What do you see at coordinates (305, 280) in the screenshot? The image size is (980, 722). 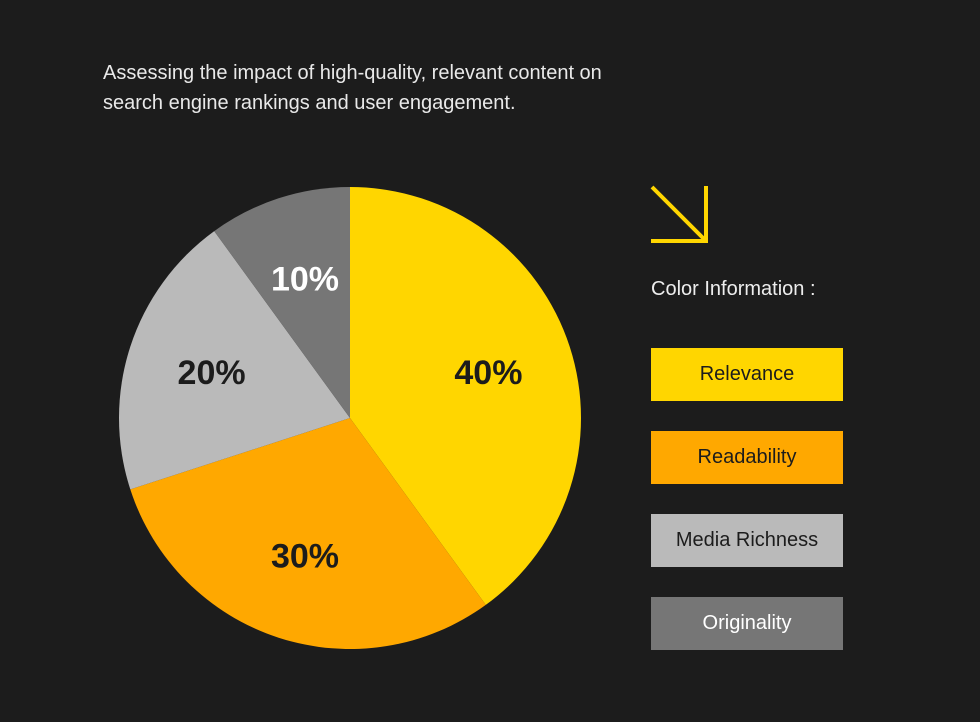 I see `pie-label-originality: 10%` at bounding box center [305, 280].